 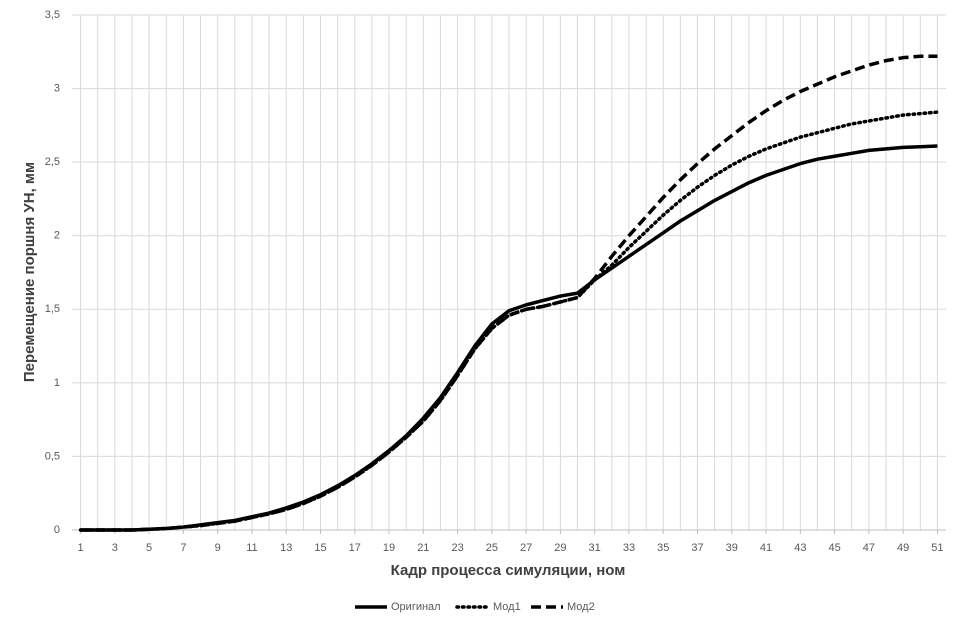 What do you see at coordinates (697, 548) in the screenshot?
I see `x-tick-label: 37` at bounding box center [697, 548].